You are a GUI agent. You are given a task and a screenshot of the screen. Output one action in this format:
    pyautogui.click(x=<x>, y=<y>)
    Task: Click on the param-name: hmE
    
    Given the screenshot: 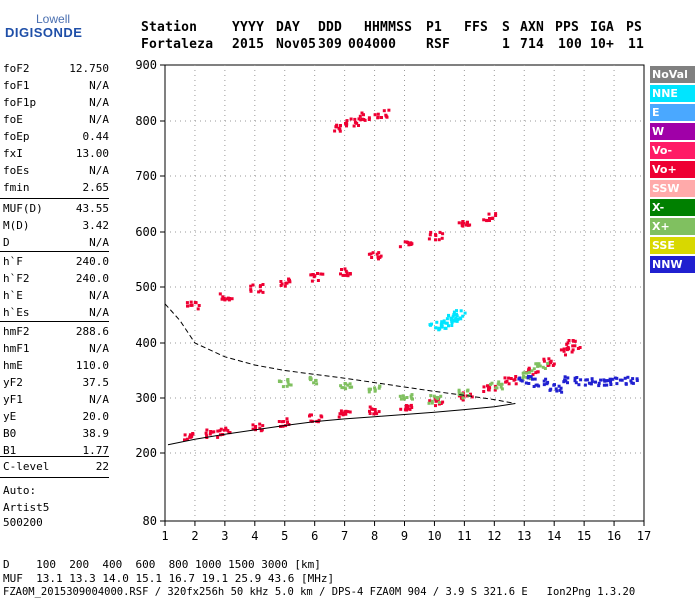 What is the action you would take?
    pyautogui.click(x=13, y=365)
    